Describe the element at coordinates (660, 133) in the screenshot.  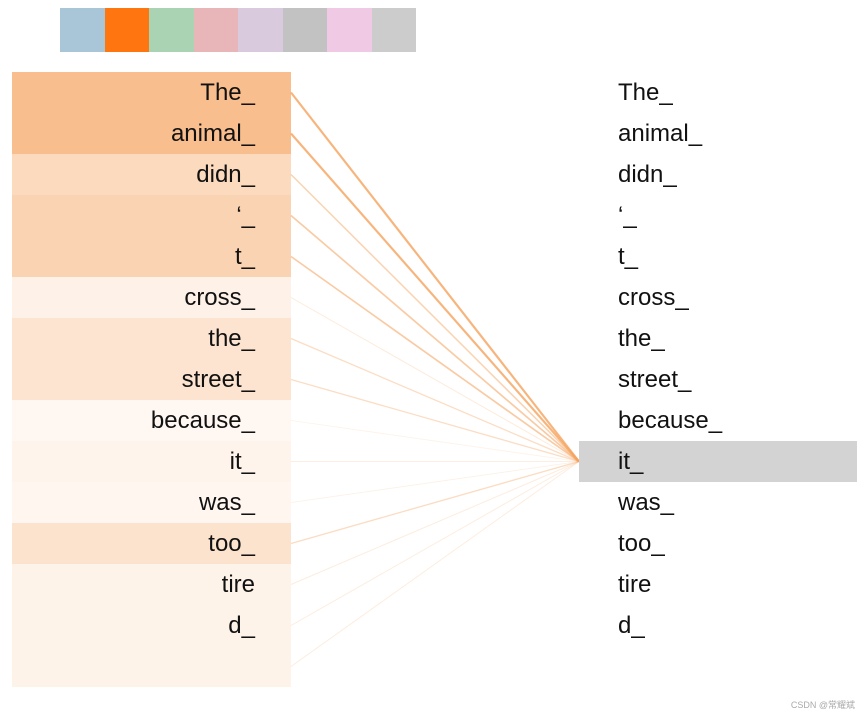
I see `target-token: animal_` at that location.